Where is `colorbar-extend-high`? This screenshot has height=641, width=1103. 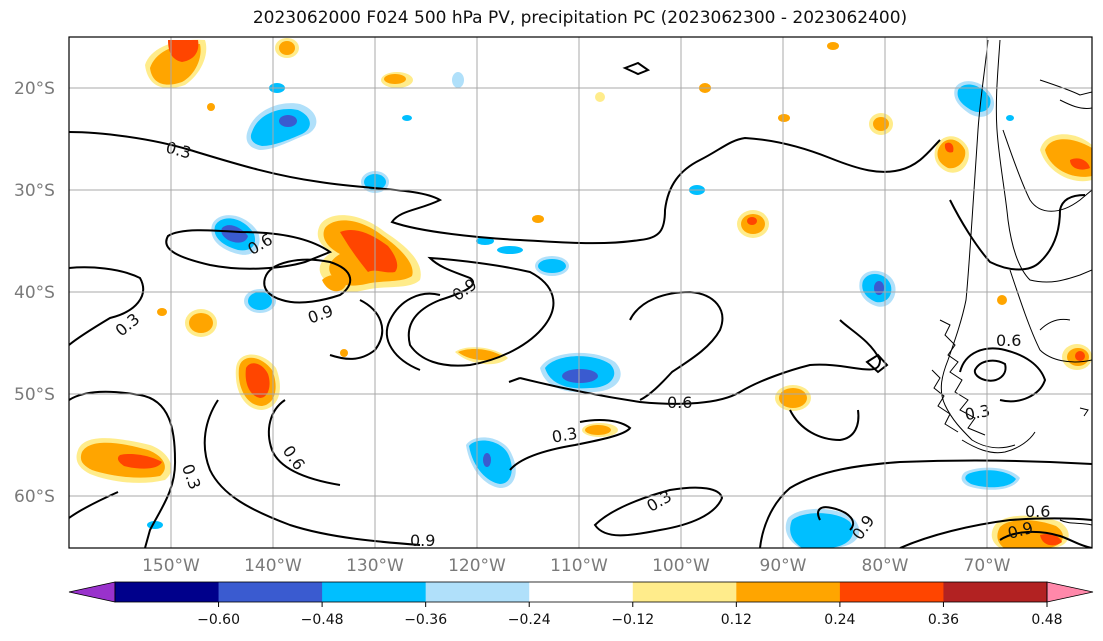 colorbar-extend-high is located at coordinates (1070, 592).